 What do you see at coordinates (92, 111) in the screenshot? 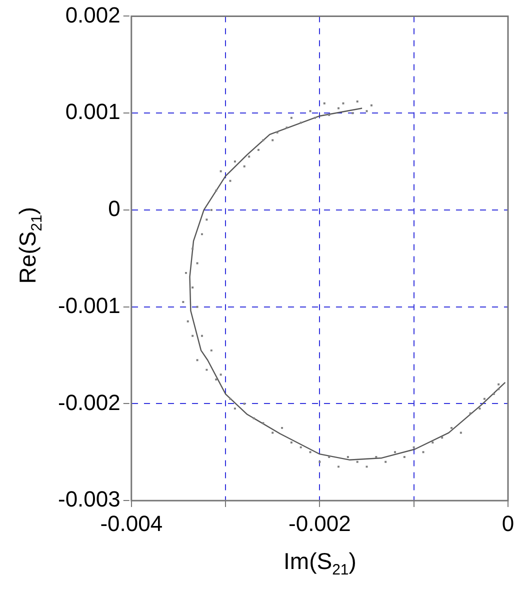
I see `y-tick-label: 0.001` at bounding box center [92, 111].